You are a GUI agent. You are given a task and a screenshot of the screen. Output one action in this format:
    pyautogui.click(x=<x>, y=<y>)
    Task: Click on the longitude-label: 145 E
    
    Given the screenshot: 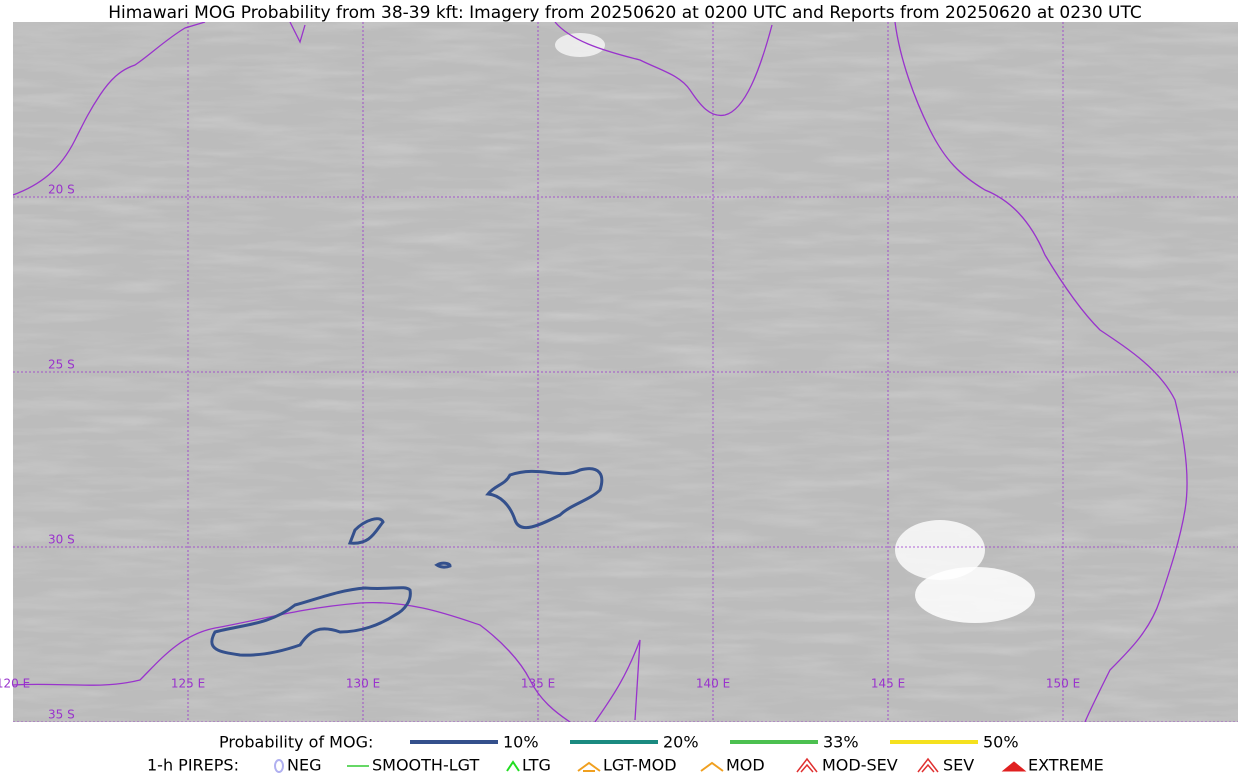 What is the action you would take?
    pyautogui.click(x=888, y=684)
    